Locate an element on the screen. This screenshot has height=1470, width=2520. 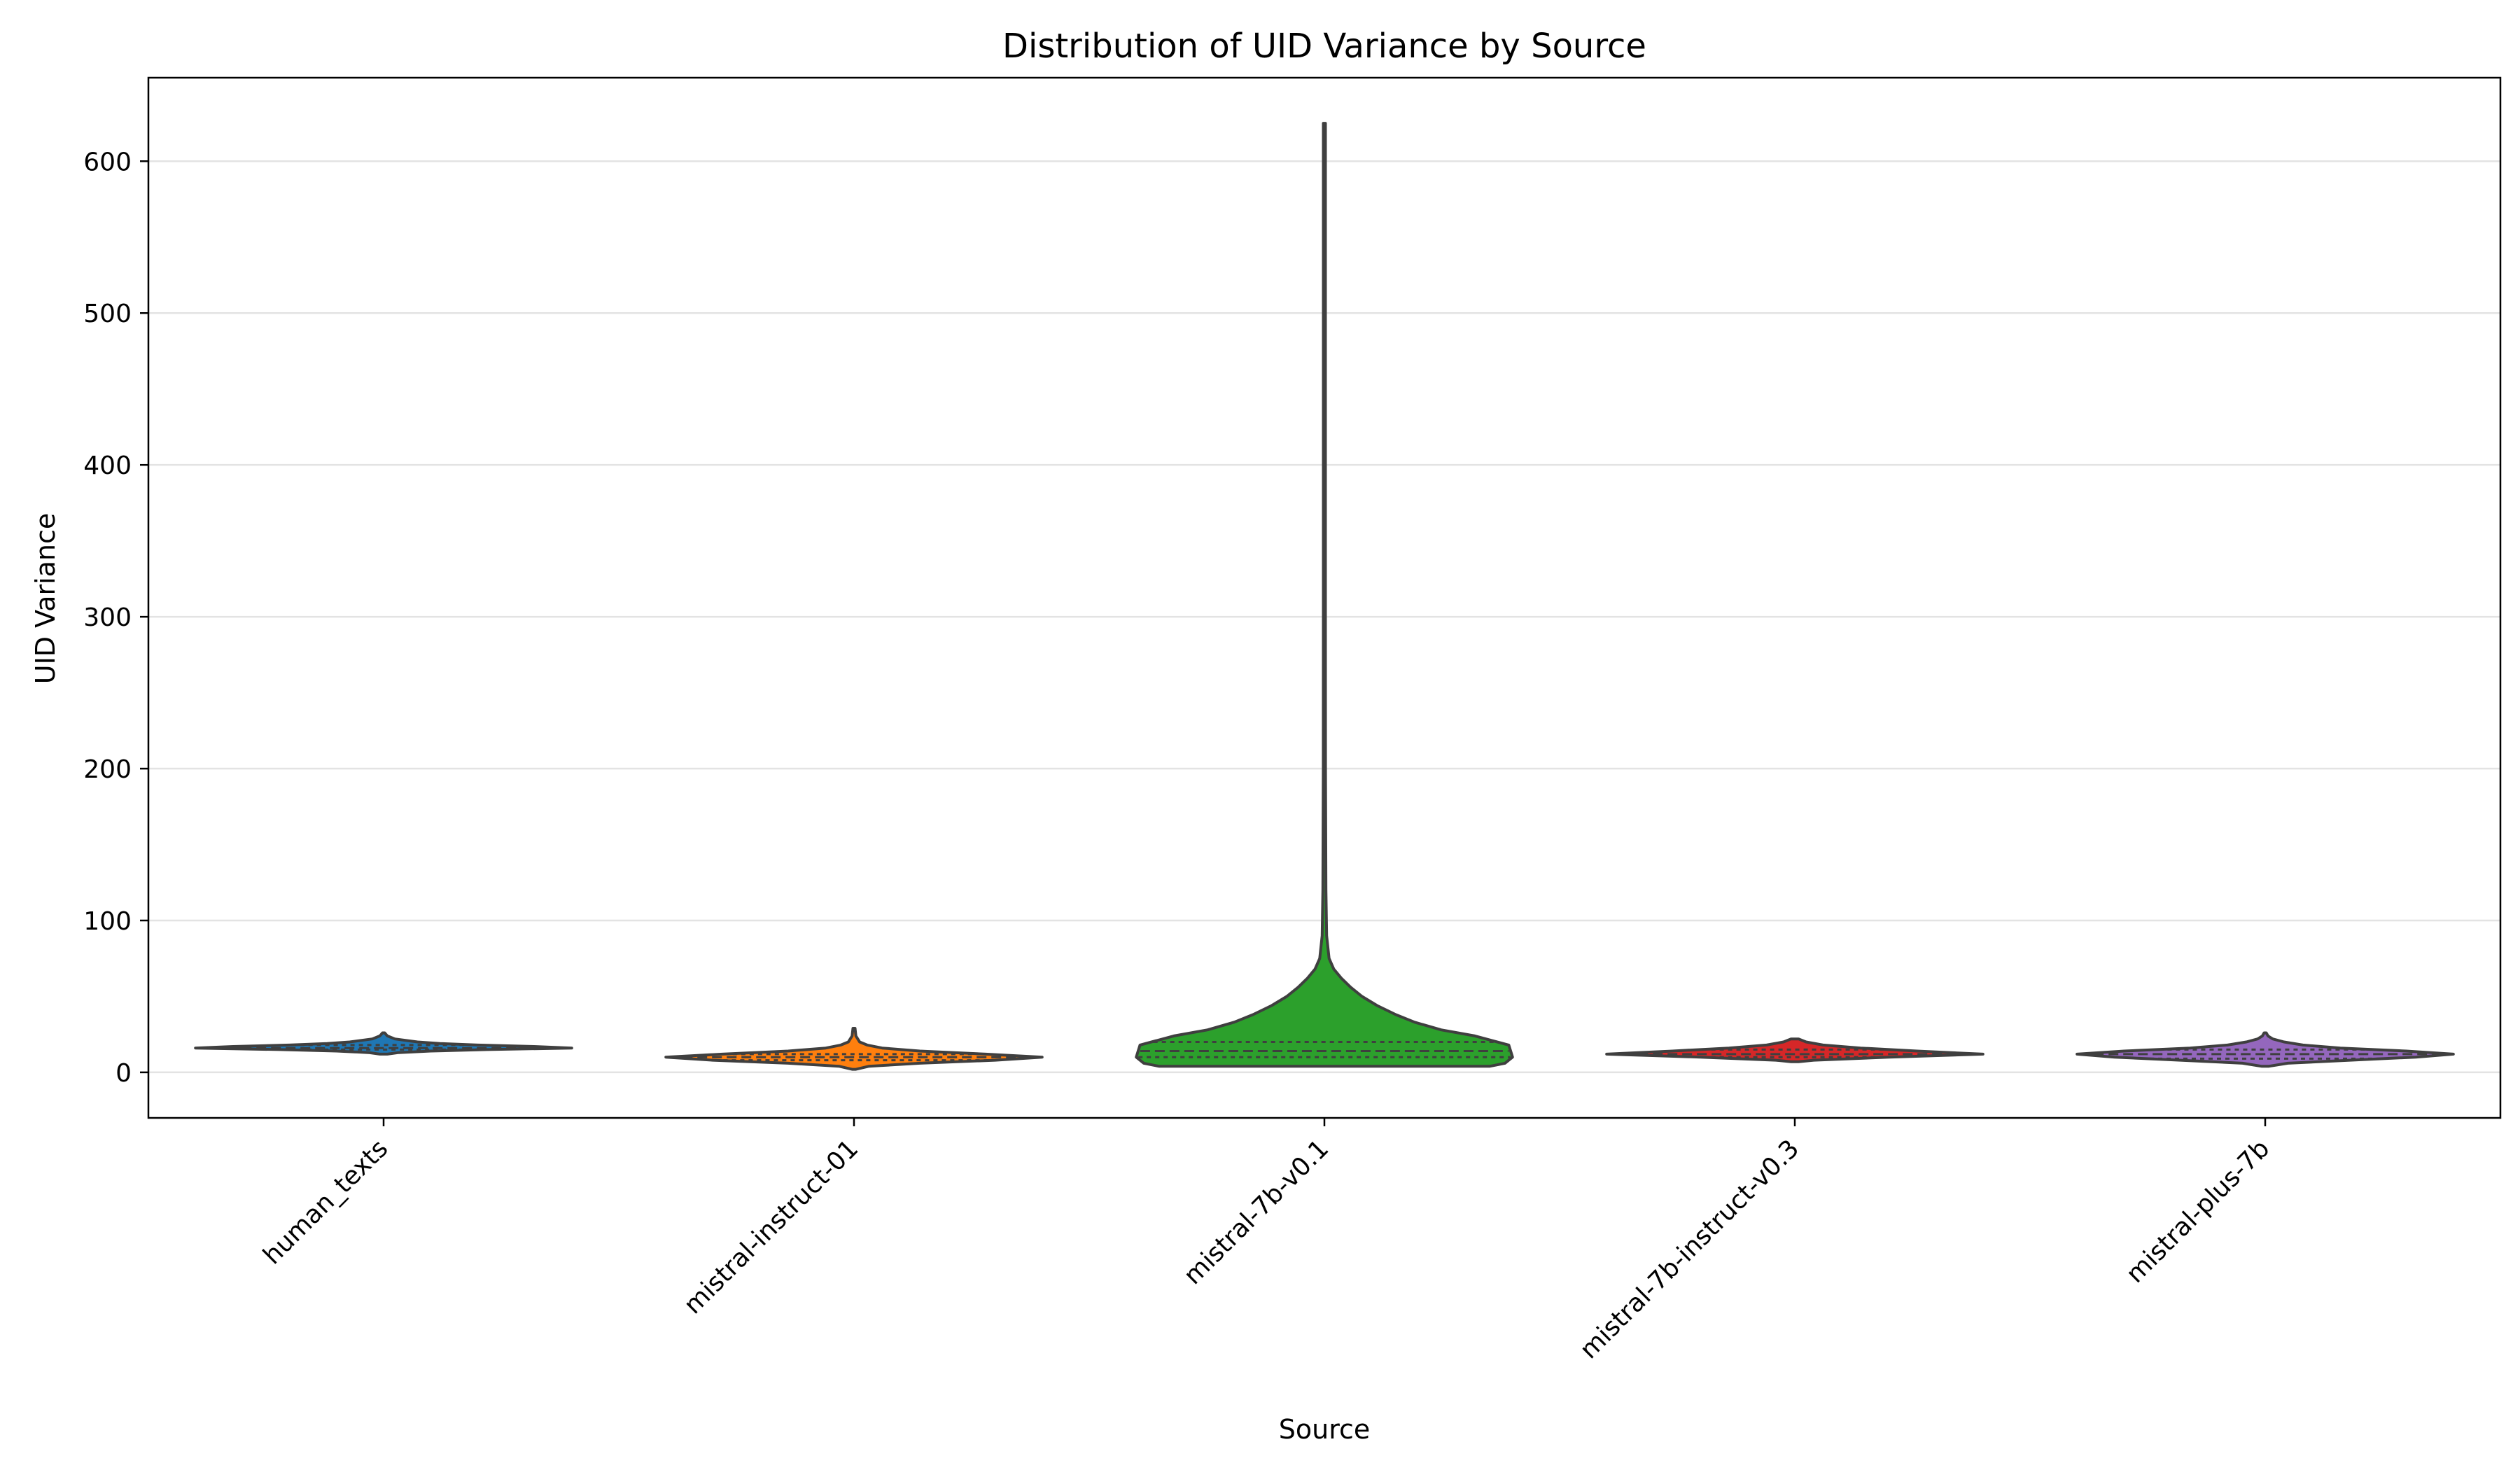
y-tick-label: 200 is located at coordinates (107, 769).